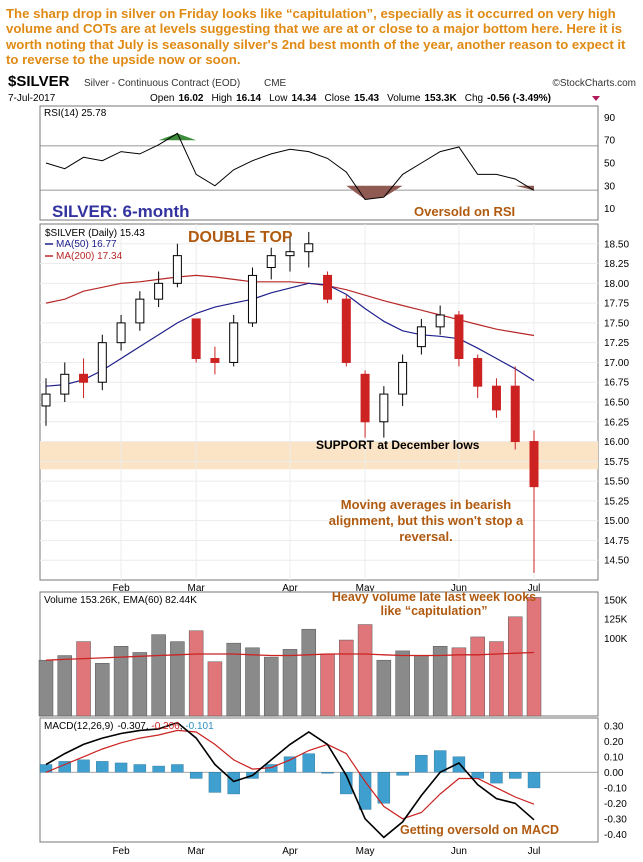 This screenshot has height=862, width=643. What do you see at coordinates (440, 98) in the screenshot?
I see `volume-value: 153.3K` at bounding box center [440, 98].